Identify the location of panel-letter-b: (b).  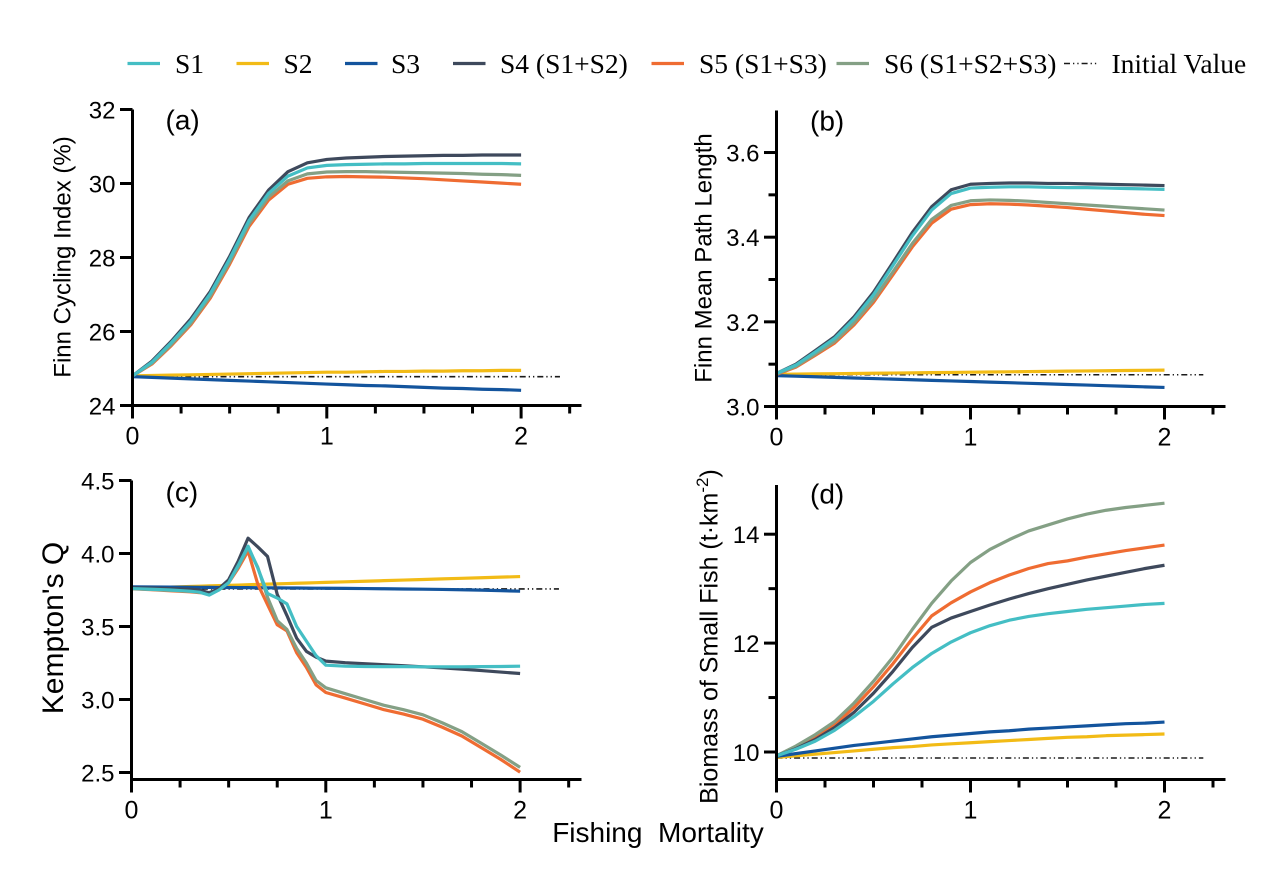
(827, 121).